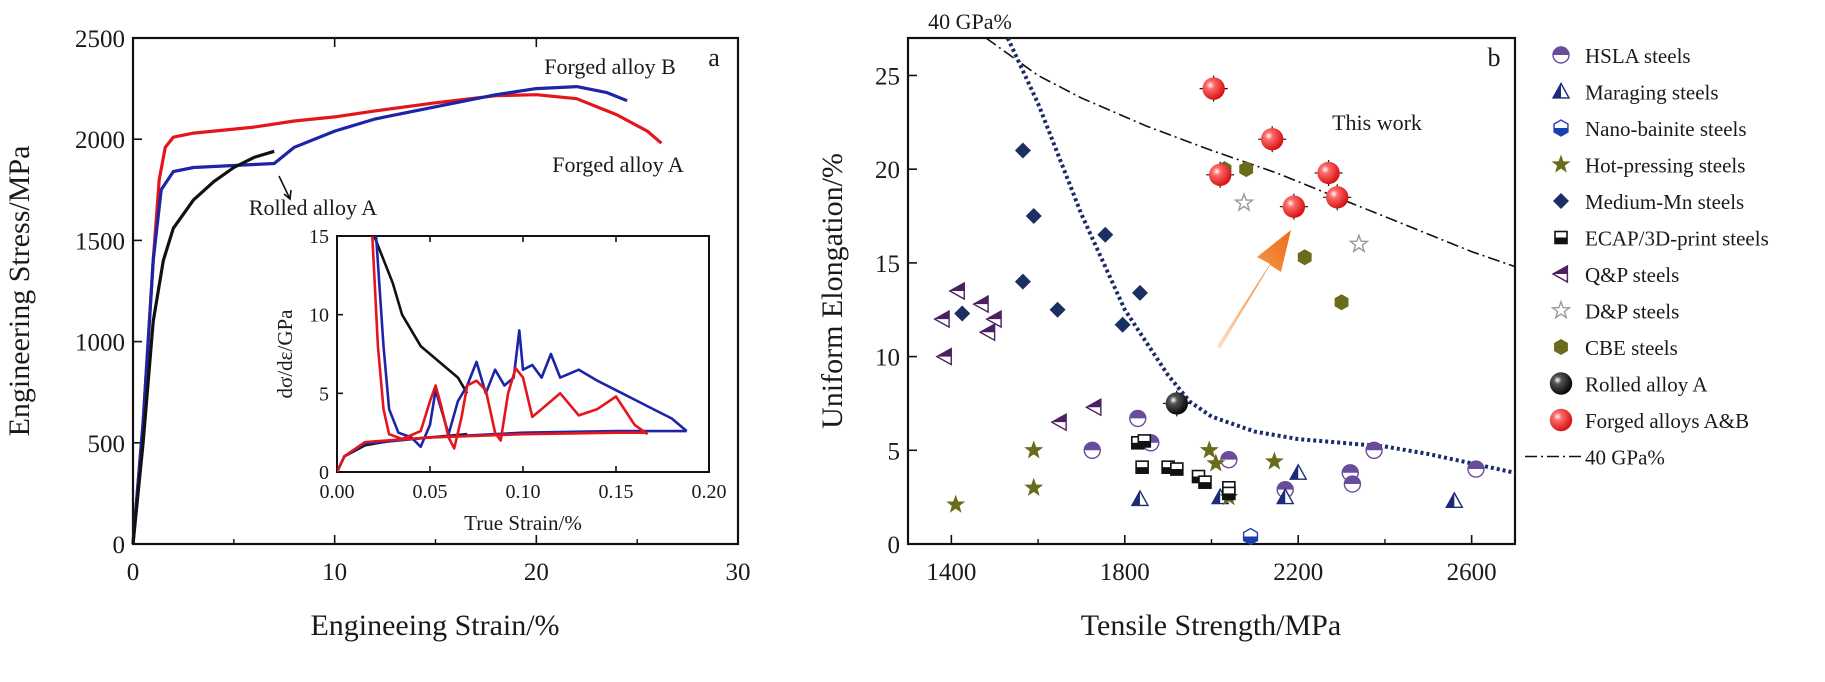 The image size is (1825, 682). I want to click on inset-curves, so click(512, 354).